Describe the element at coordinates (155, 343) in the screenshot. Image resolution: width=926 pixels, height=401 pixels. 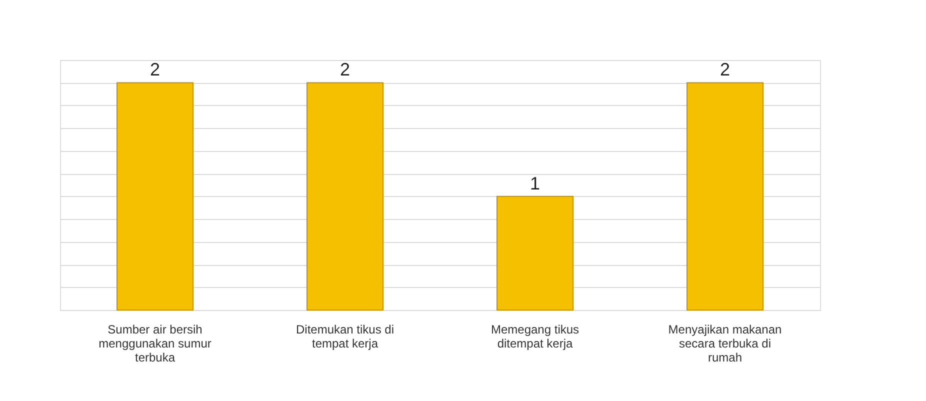
I see `x-tick-label: Sumber air bersih menggunakan sumur terbuka` at that location.